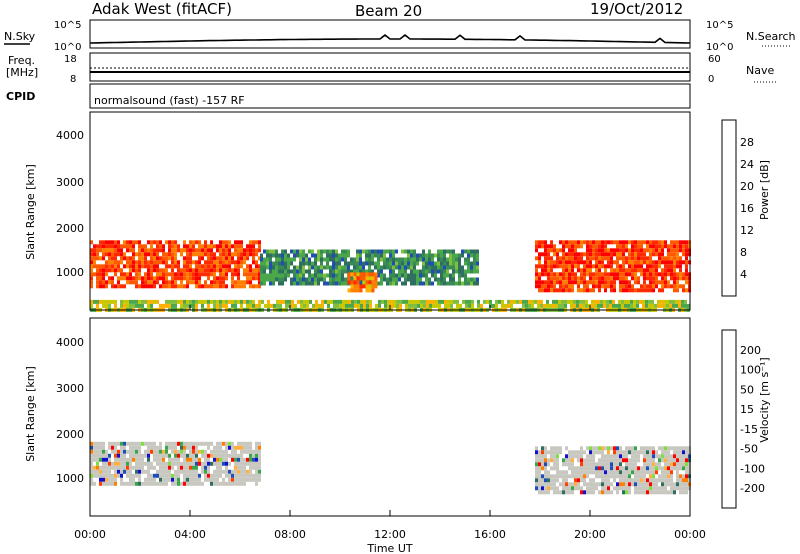 The width and height of the screenshot is (800, 554). What do you see at coordinates (764, 399) in the screenshot?
I see `velocity-colorbar-label: Velocity [m s⁻¹]` at bounding box center [764, 399].